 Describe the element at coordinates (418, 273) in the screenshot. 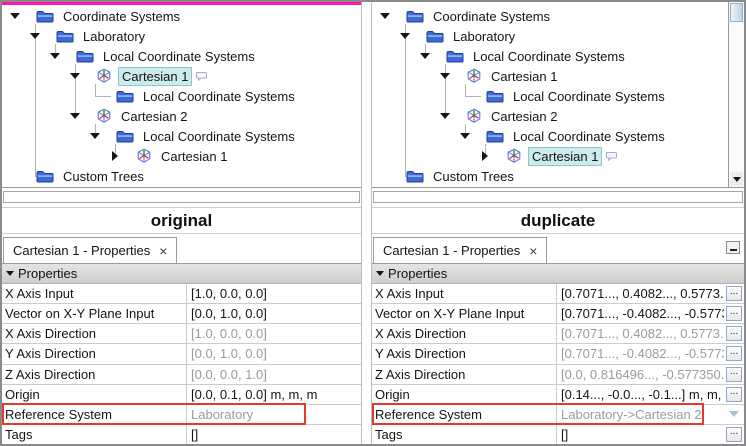

I see `section-title: Properties` at that location.